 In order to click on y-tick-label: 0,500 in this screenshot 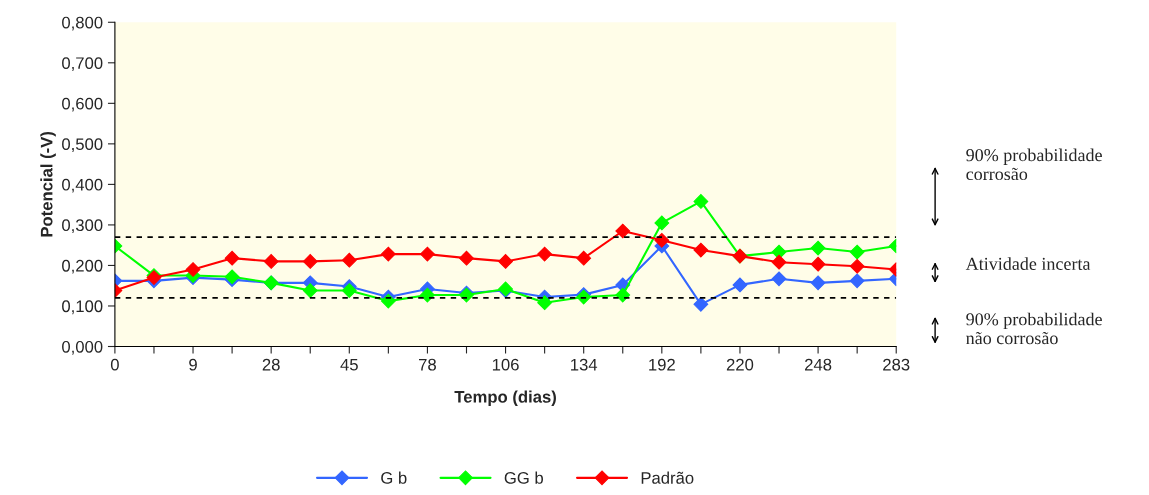, I will do `click(82, 145)`.